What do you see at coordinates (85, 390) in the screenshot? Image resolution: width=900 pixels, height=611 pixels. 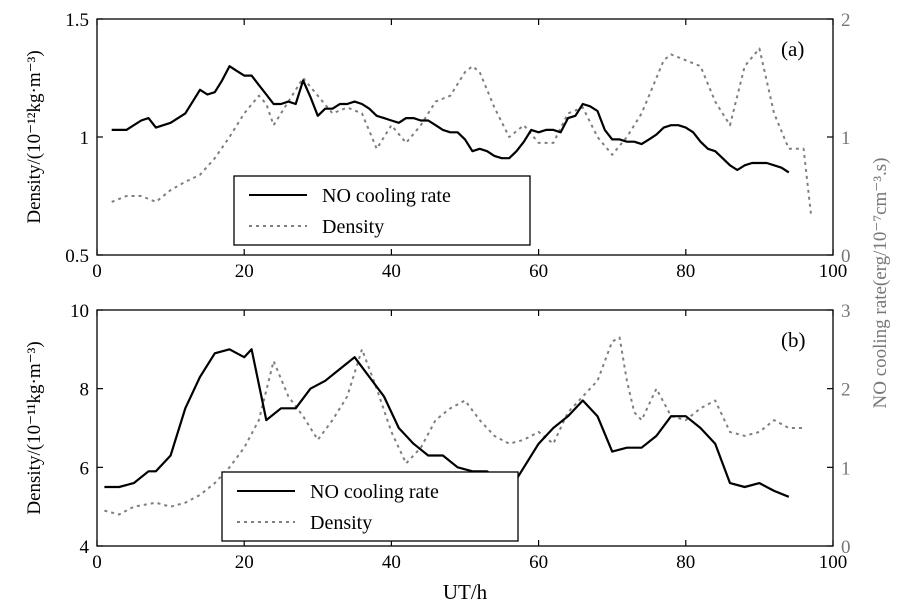 I see `panel-b-ytick-left-label: 8` at bounding box center [85, 390].